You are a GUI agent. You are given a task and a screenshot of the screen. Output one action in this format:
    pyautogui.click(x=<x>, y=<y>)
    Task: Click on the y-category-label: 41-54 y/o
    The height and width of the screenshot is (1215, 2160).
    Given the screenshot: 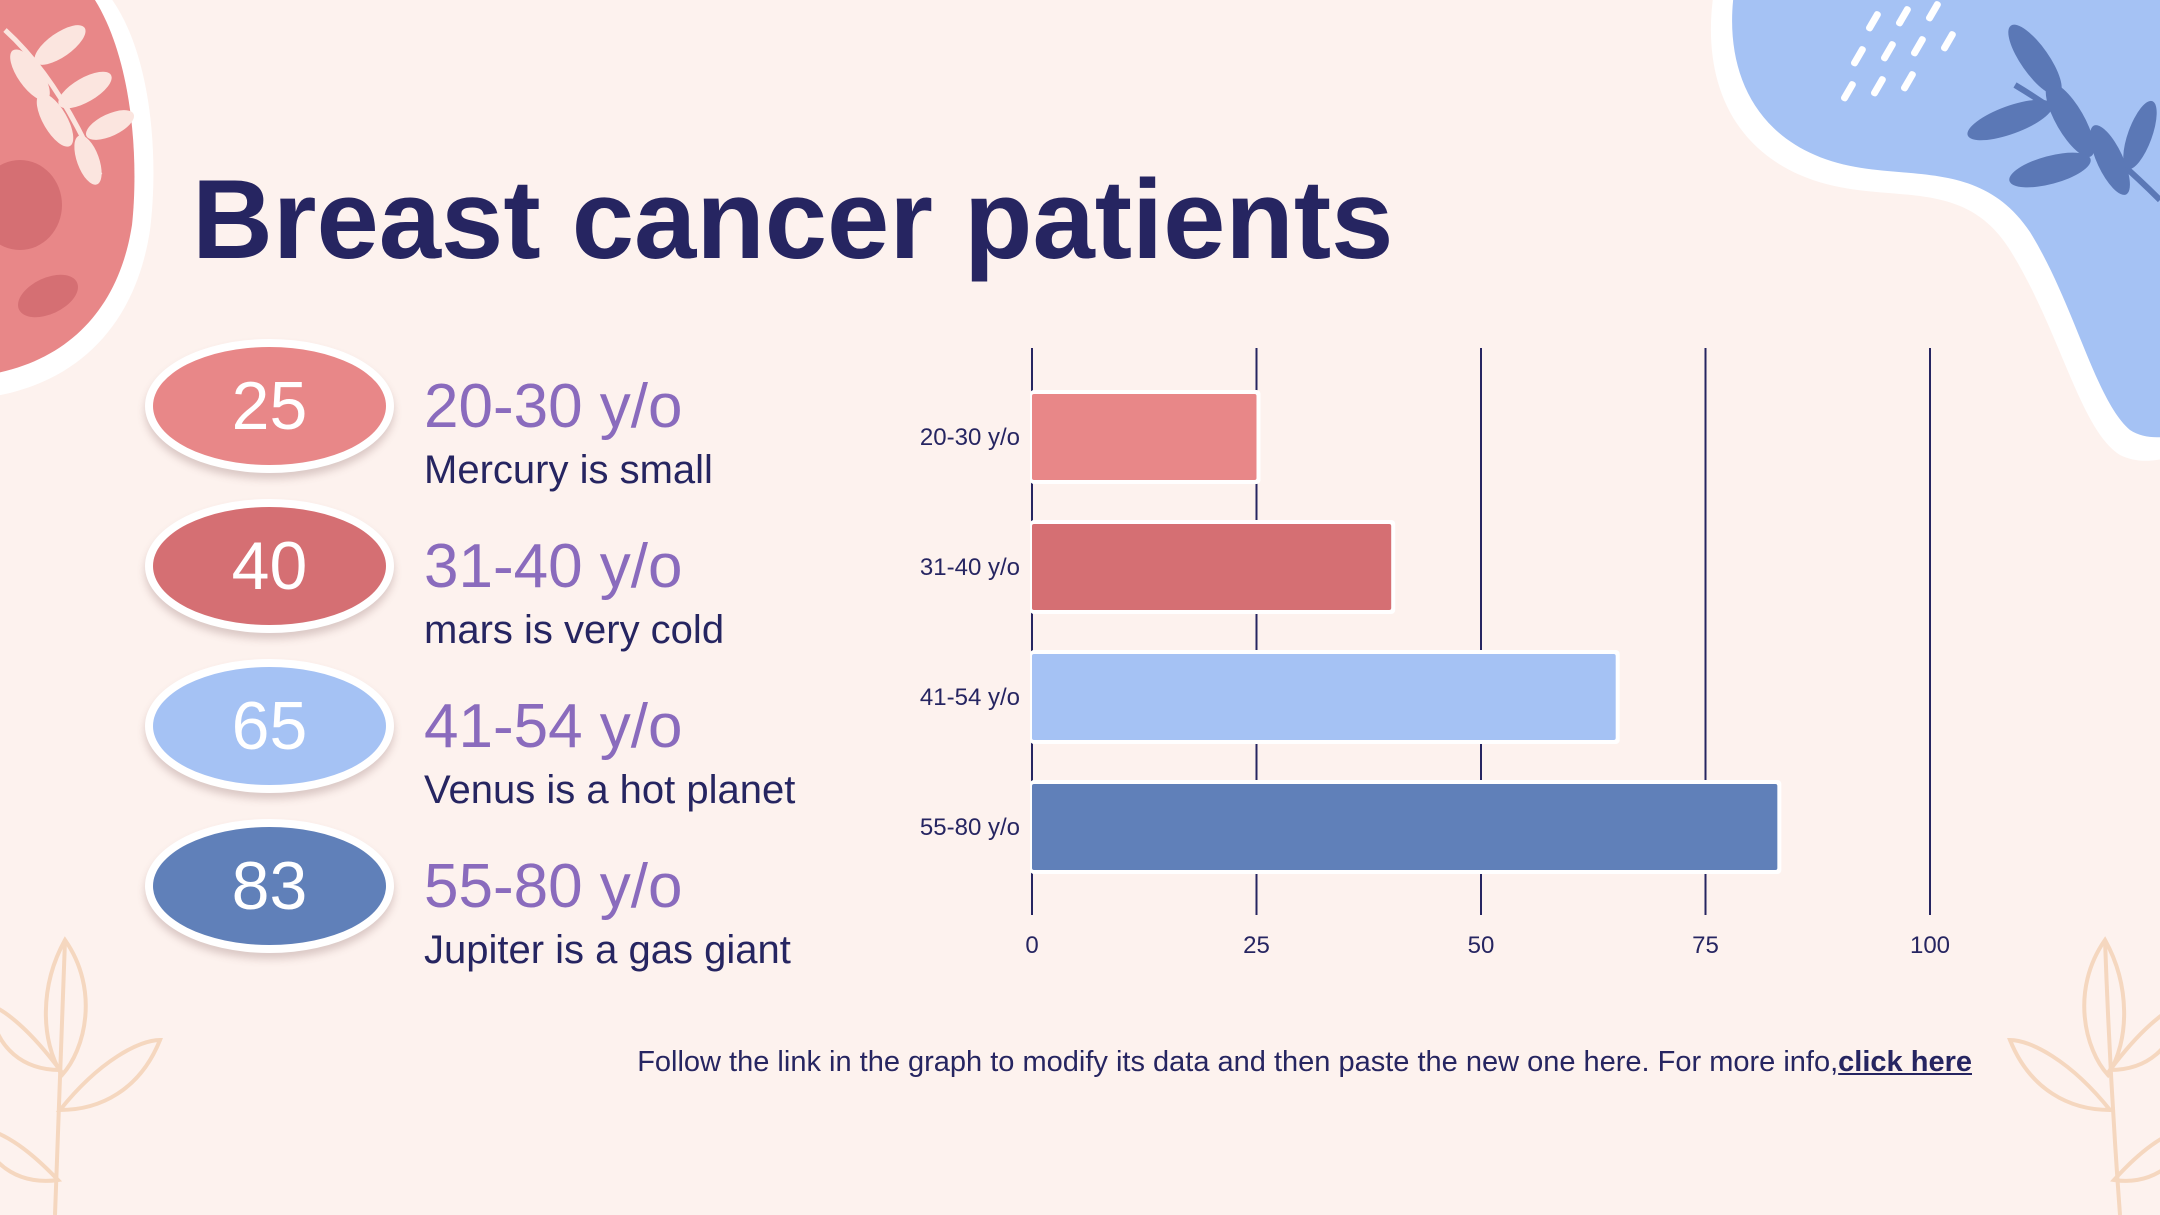 What is the action you would take?
    pyautogui.click(x=970, y=697)
    